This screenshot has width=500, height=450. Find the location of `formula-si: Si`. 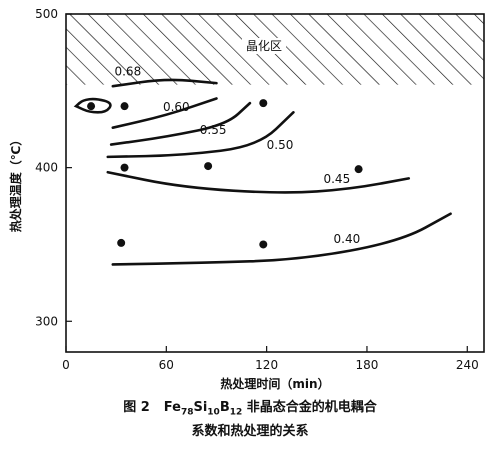

formula-si: Si is located at coordinates (200, 407).